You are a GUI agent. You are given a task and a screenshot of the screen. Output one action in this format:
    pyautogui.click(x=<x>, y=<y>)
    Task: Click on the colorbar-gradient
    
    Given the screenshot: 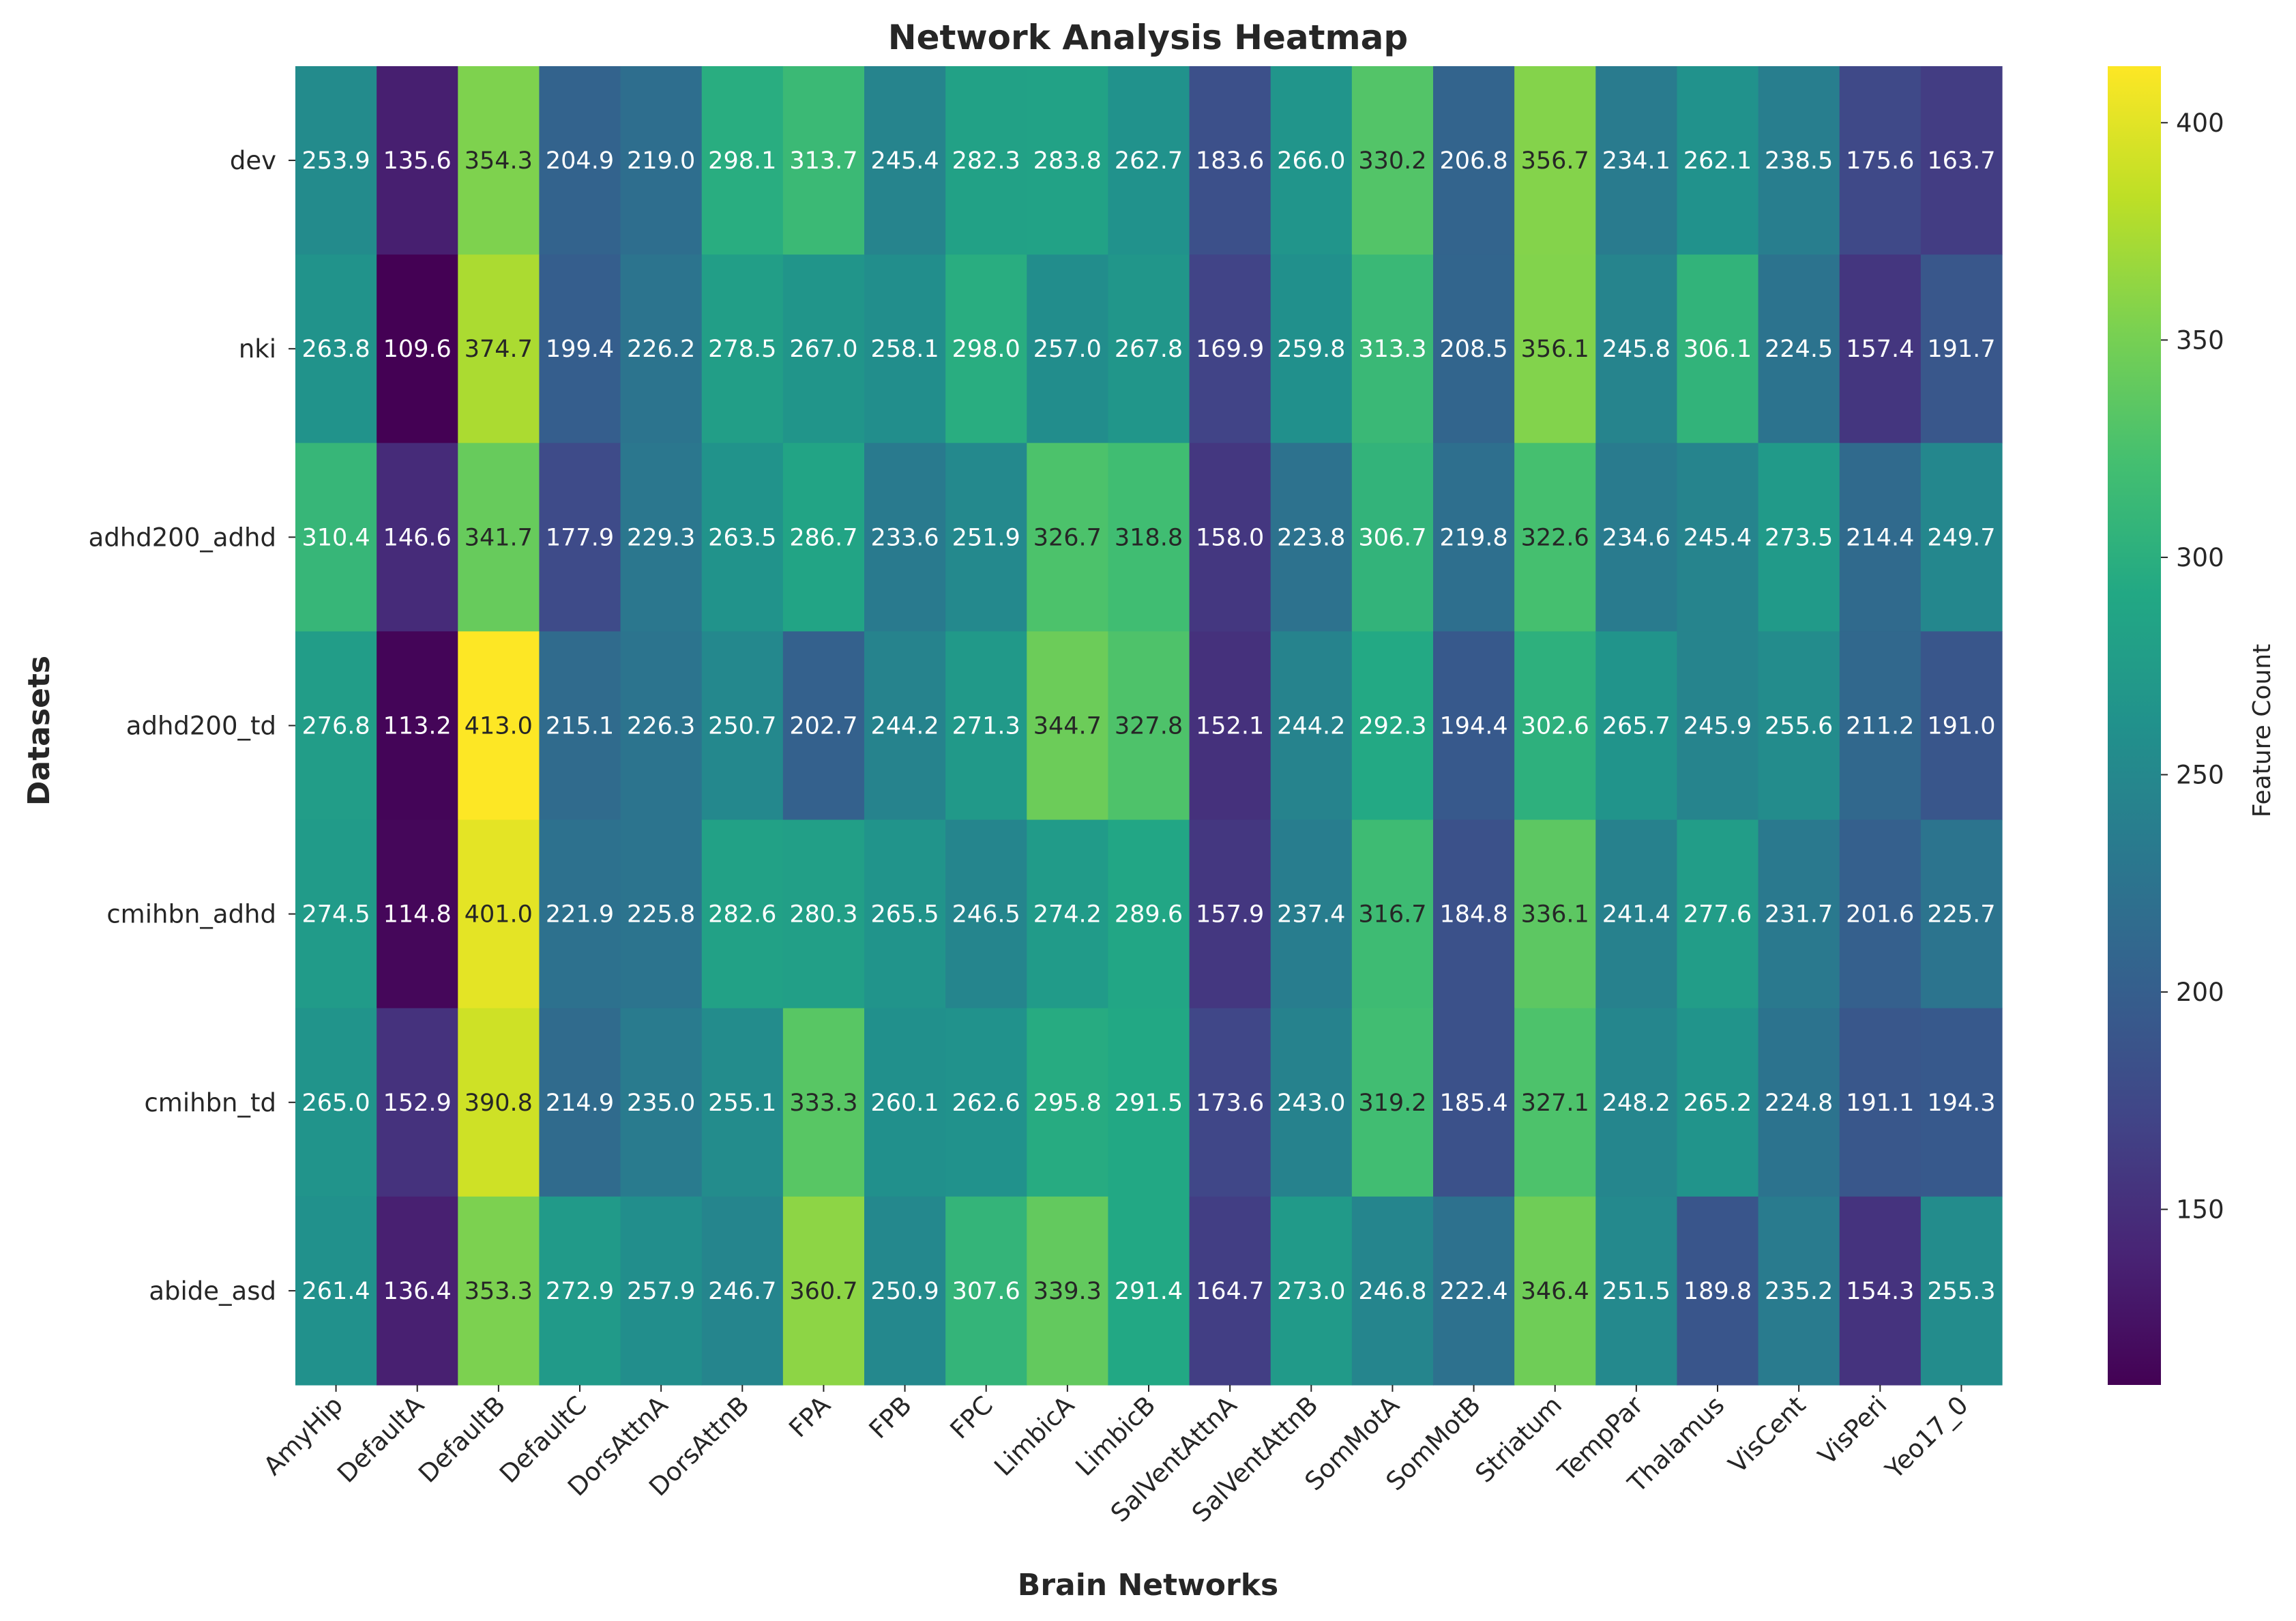 What is the action you would take?
    pyautogui.click(x=2134, y=726)
    